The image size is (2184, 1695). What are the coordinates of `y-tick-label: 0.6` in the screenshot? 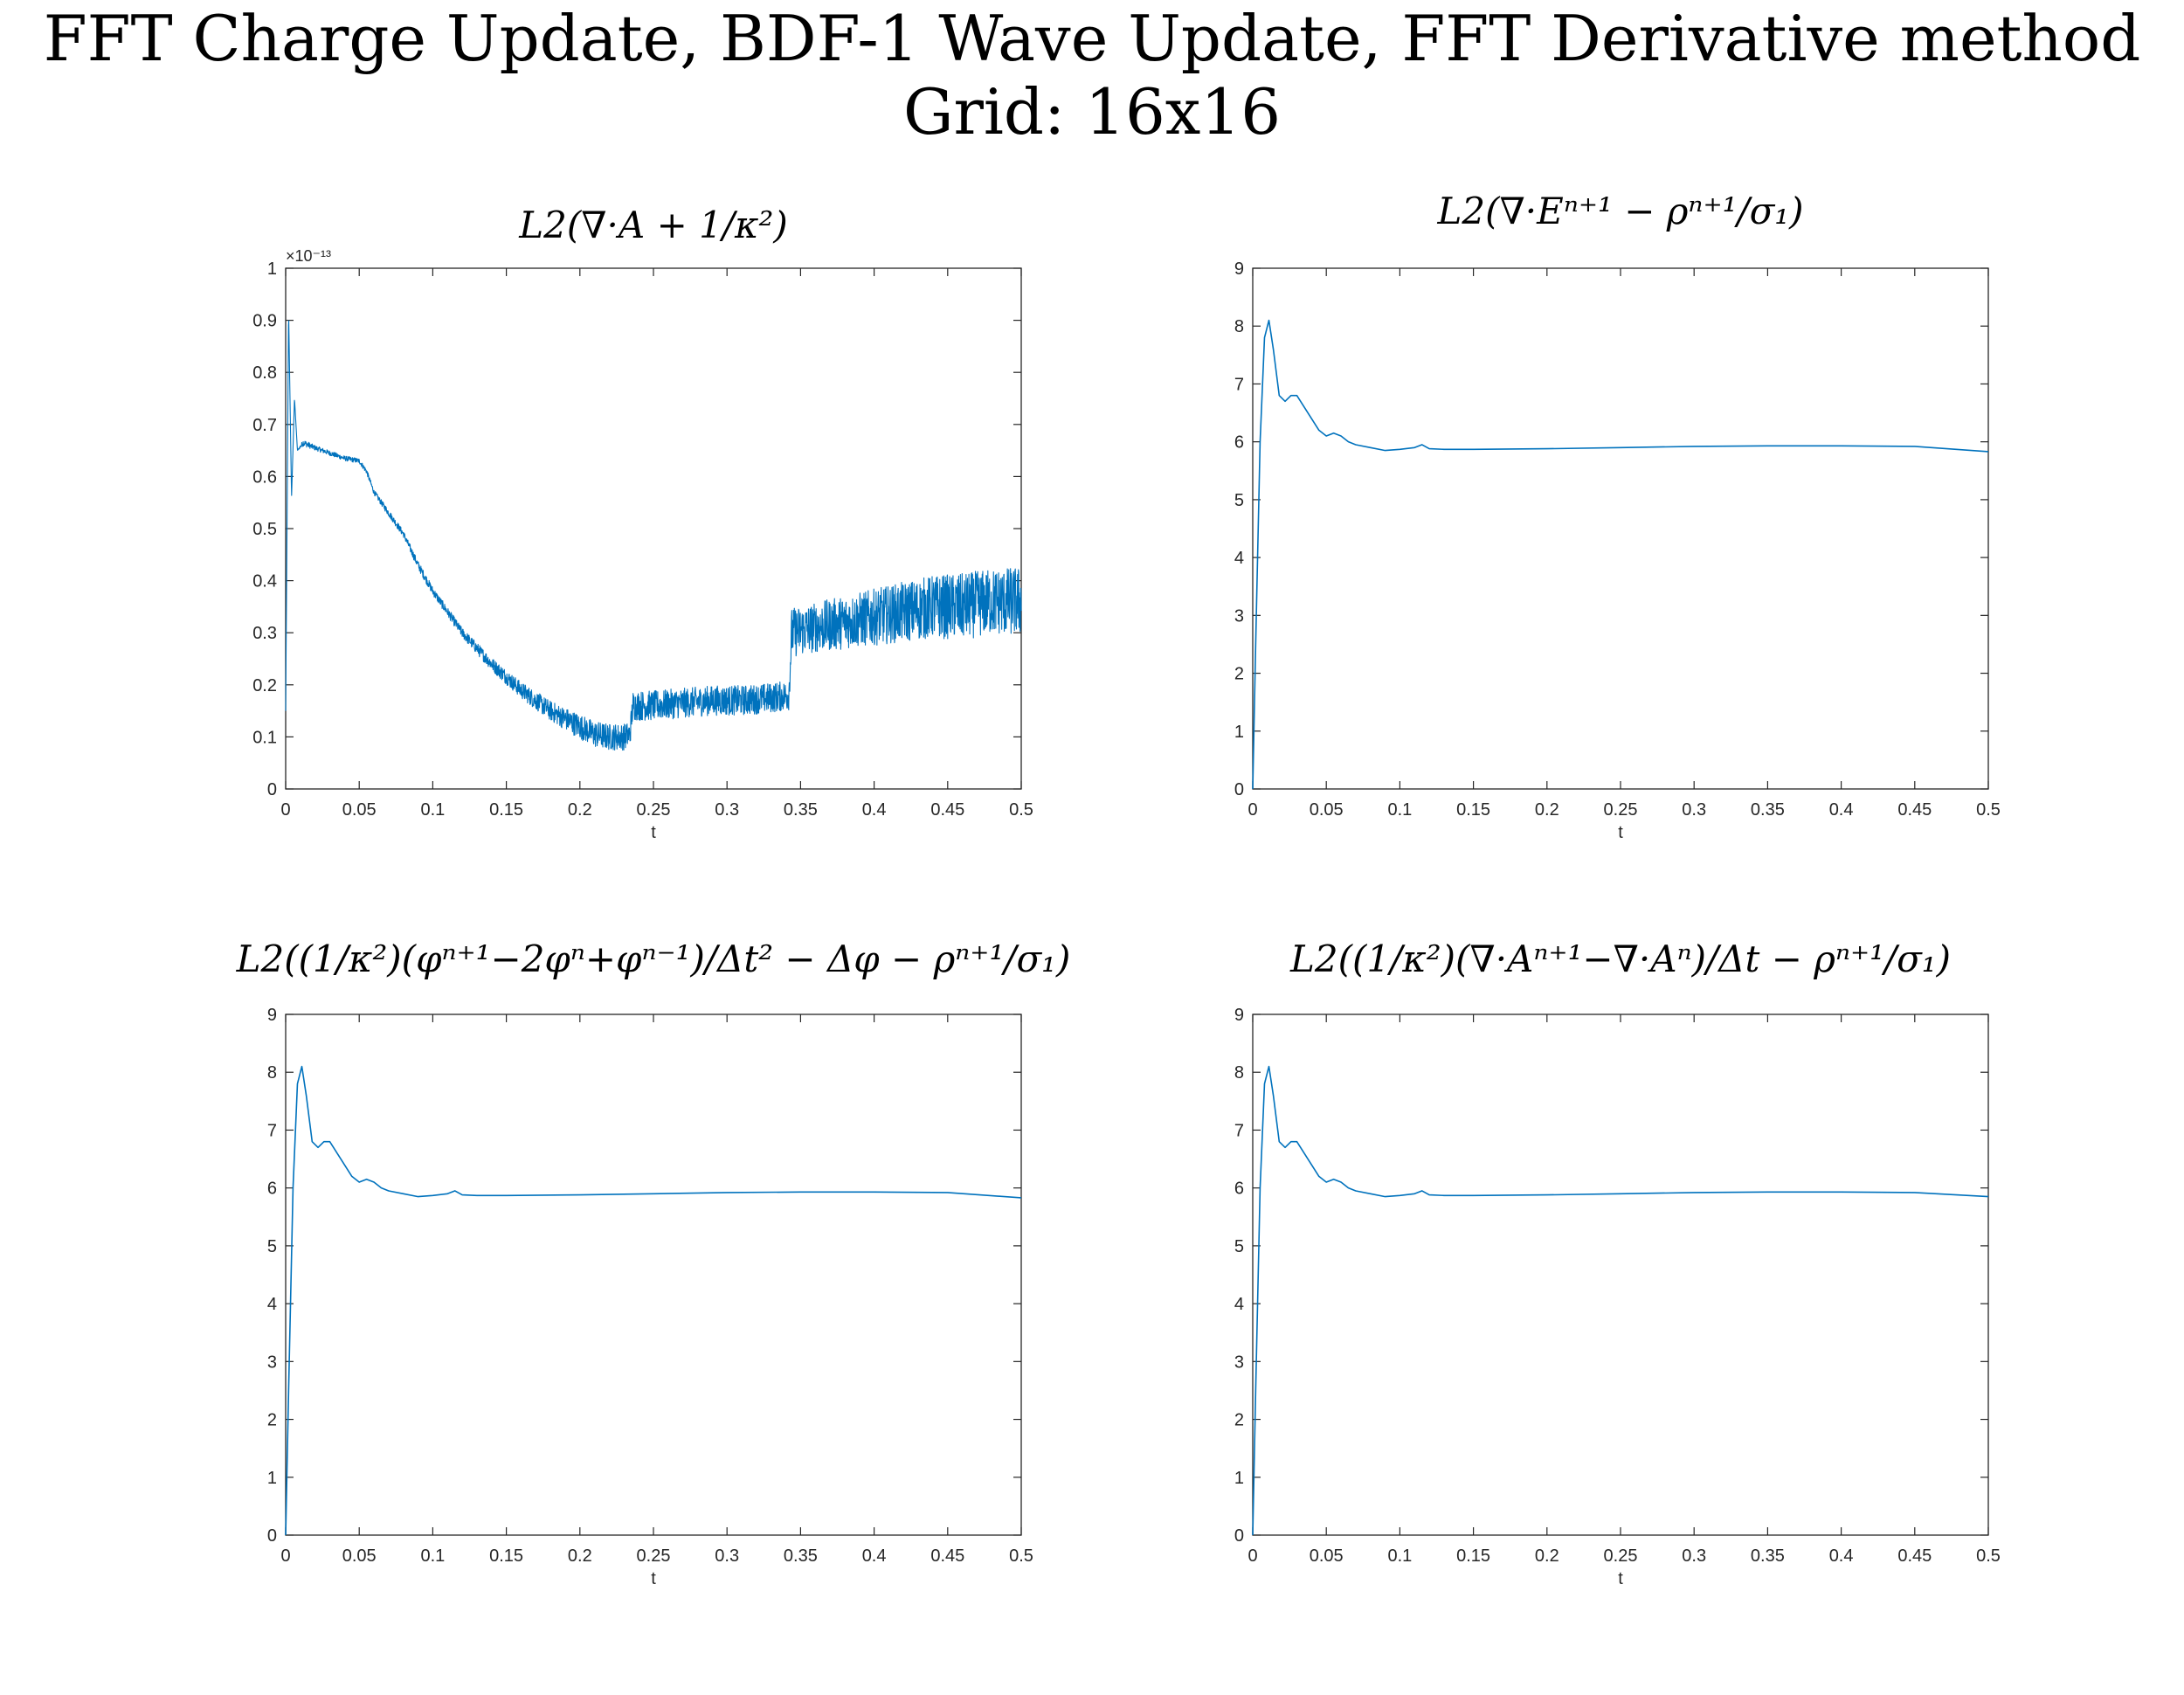 It's located at (264, 477).